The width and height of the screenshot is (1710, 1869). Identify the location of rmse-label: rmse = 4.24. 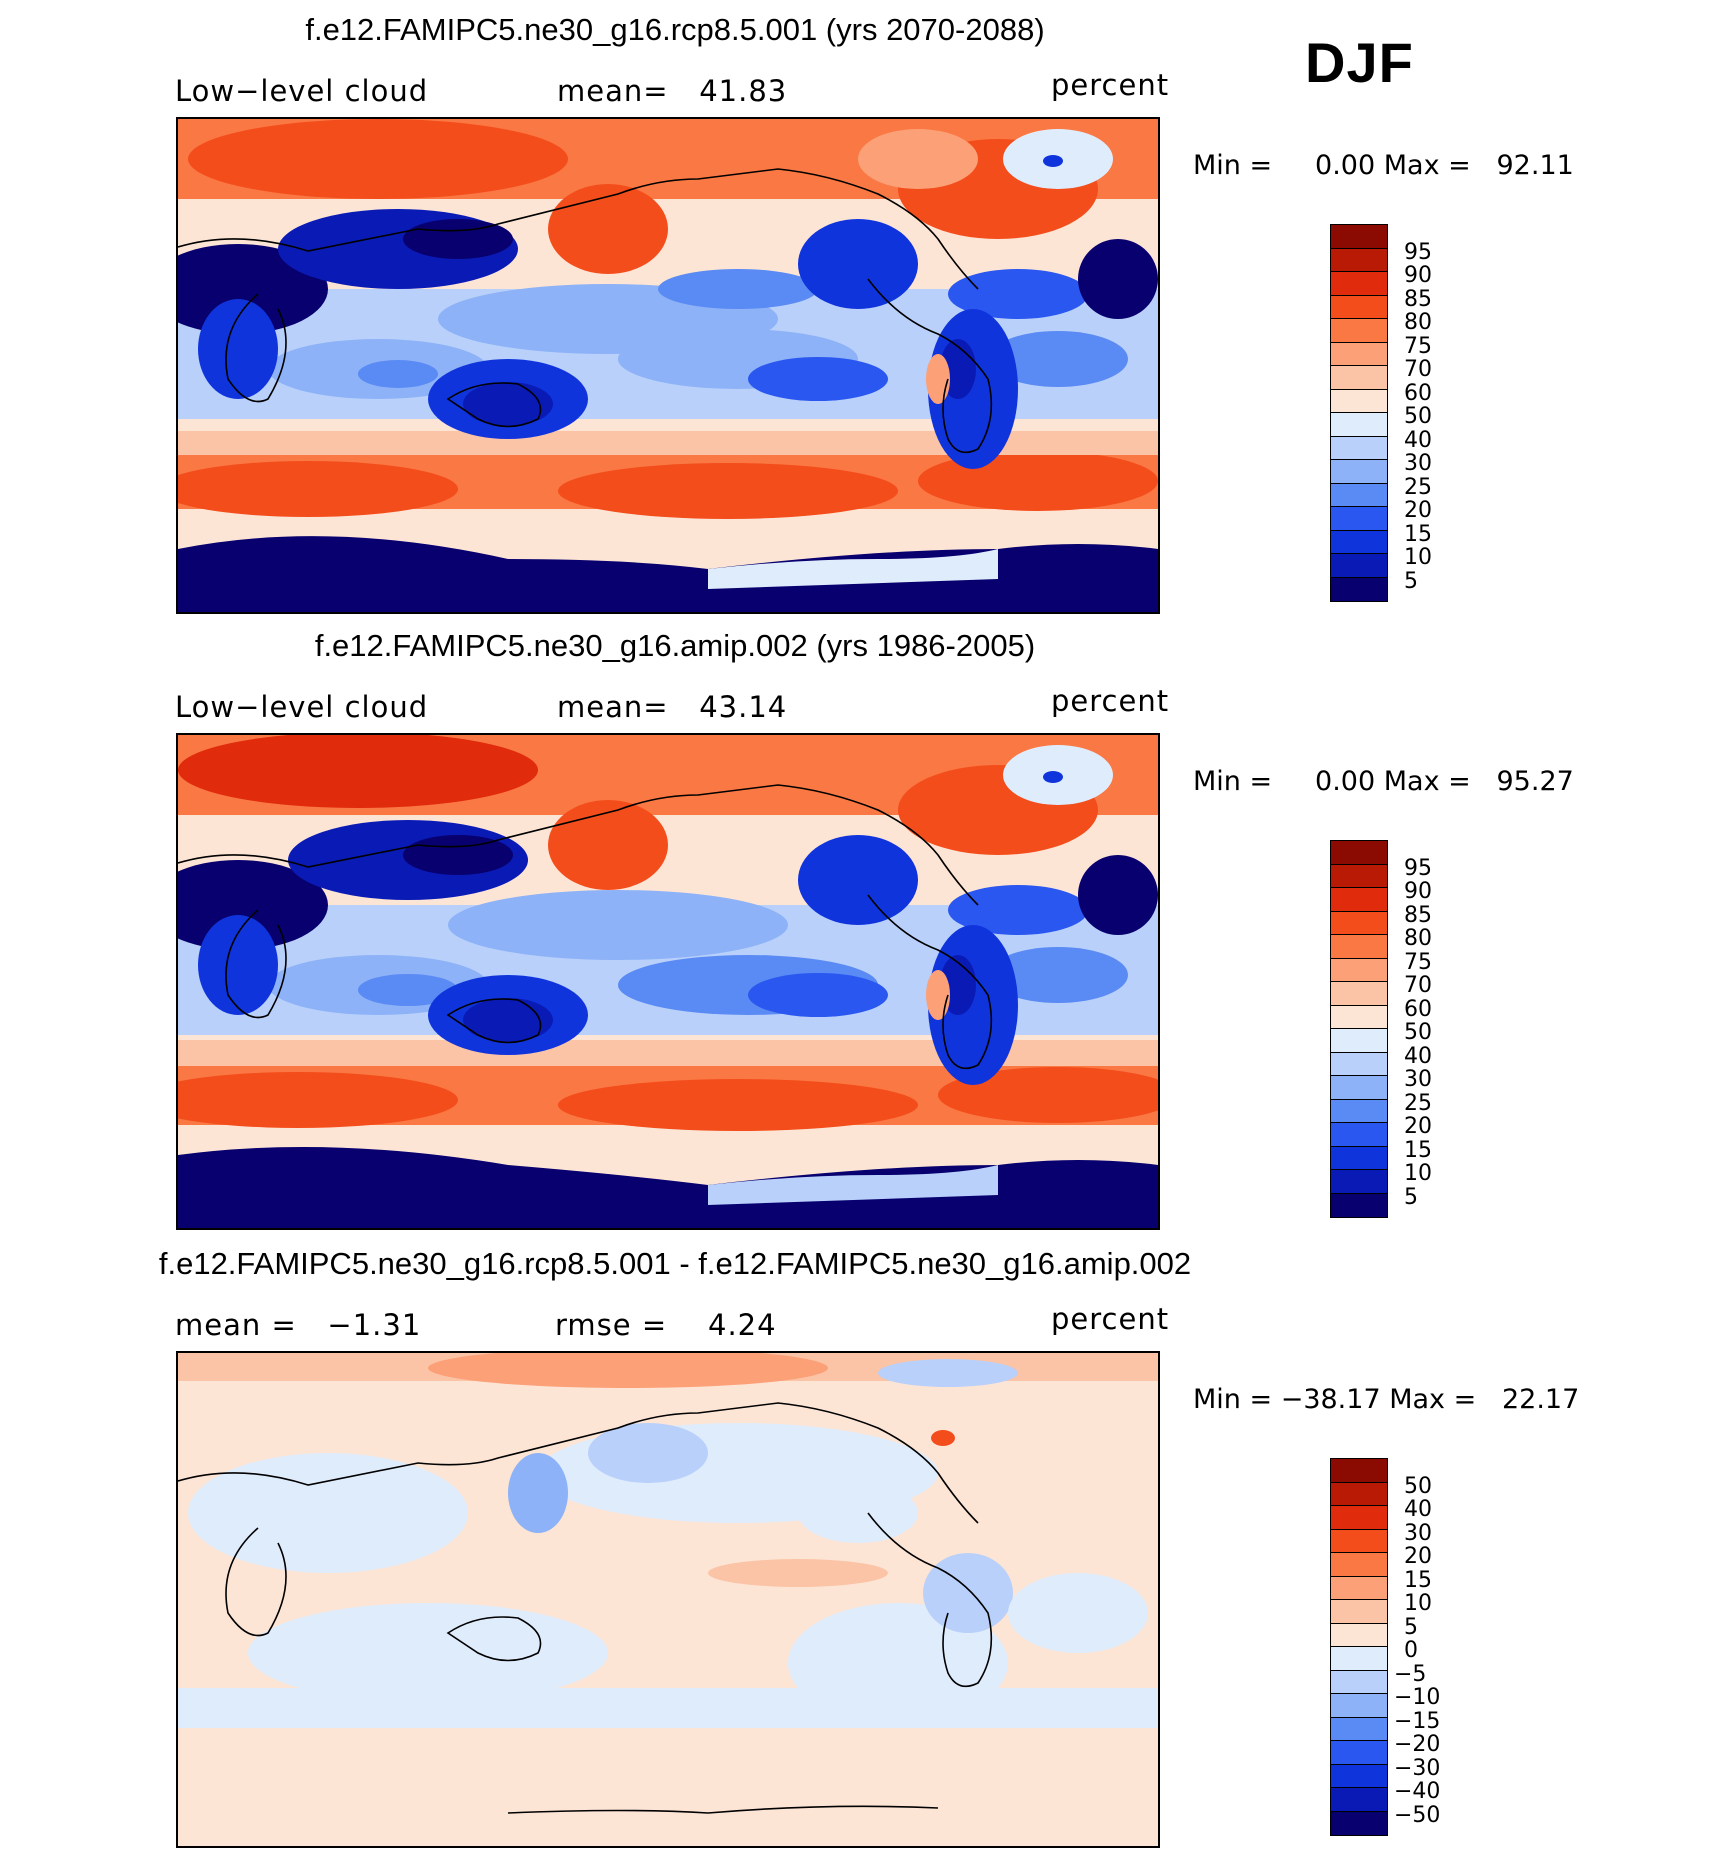
(666, 1325).